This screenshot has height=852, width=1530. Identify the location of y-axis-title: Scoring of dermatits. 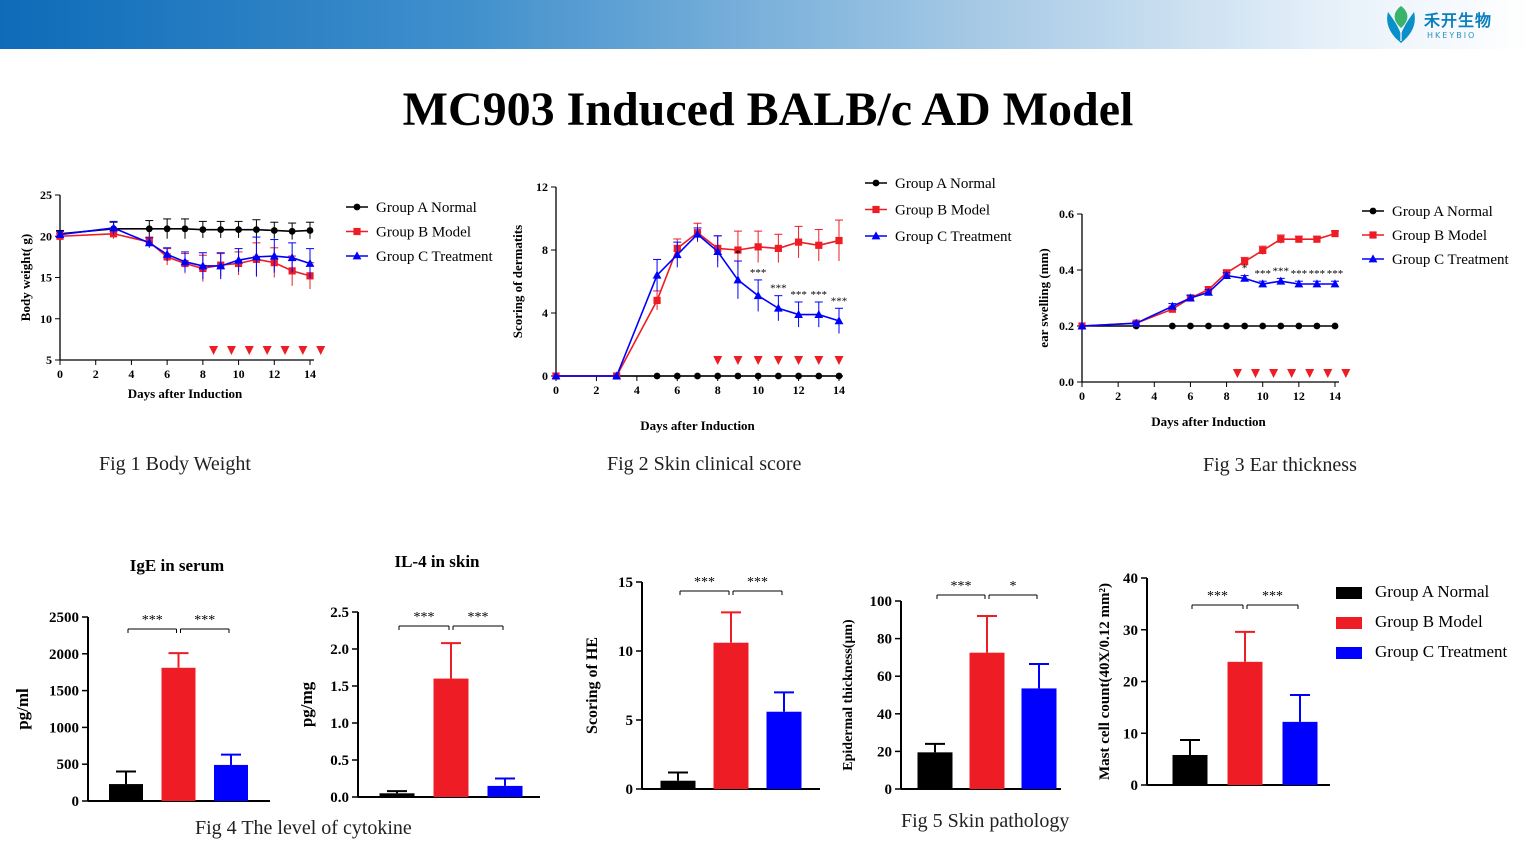
(517, 281).